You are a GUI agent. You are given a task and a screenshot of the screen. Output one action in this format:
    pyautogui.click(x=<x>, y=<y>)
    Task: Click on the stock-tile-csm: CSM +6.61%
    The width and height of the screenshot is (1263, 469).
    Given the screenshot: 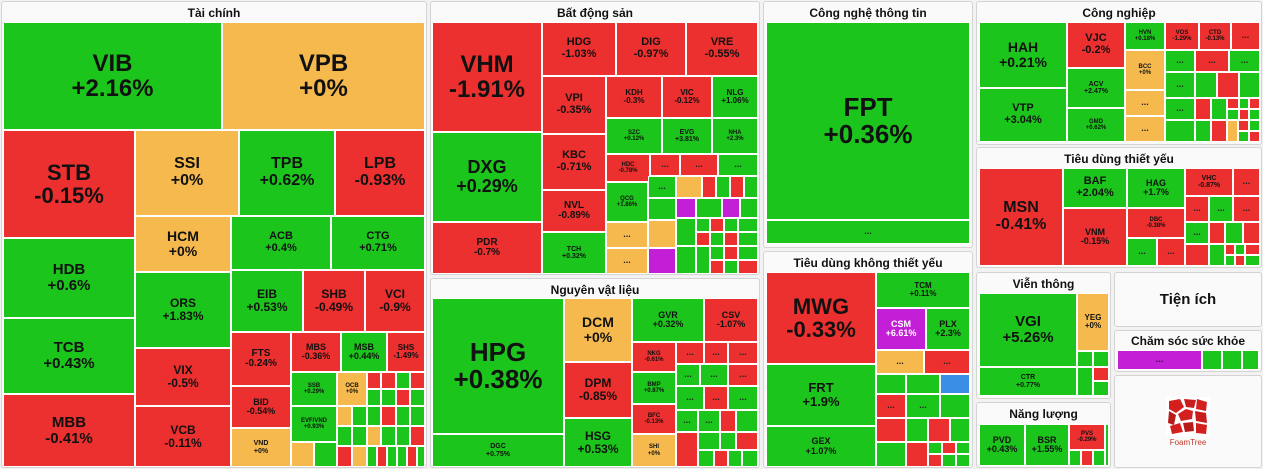 What is the action you would take?
    pyautogui.click(x=901, y=329)
    